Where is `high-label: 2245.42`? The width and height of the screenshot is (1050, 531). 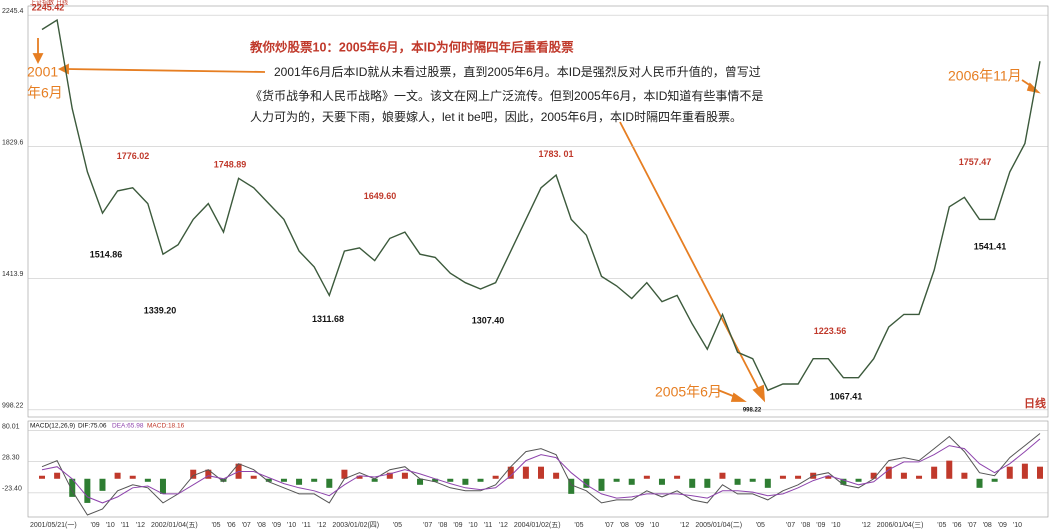
high-label: 2245.42 is located at coordinates (48, 8).